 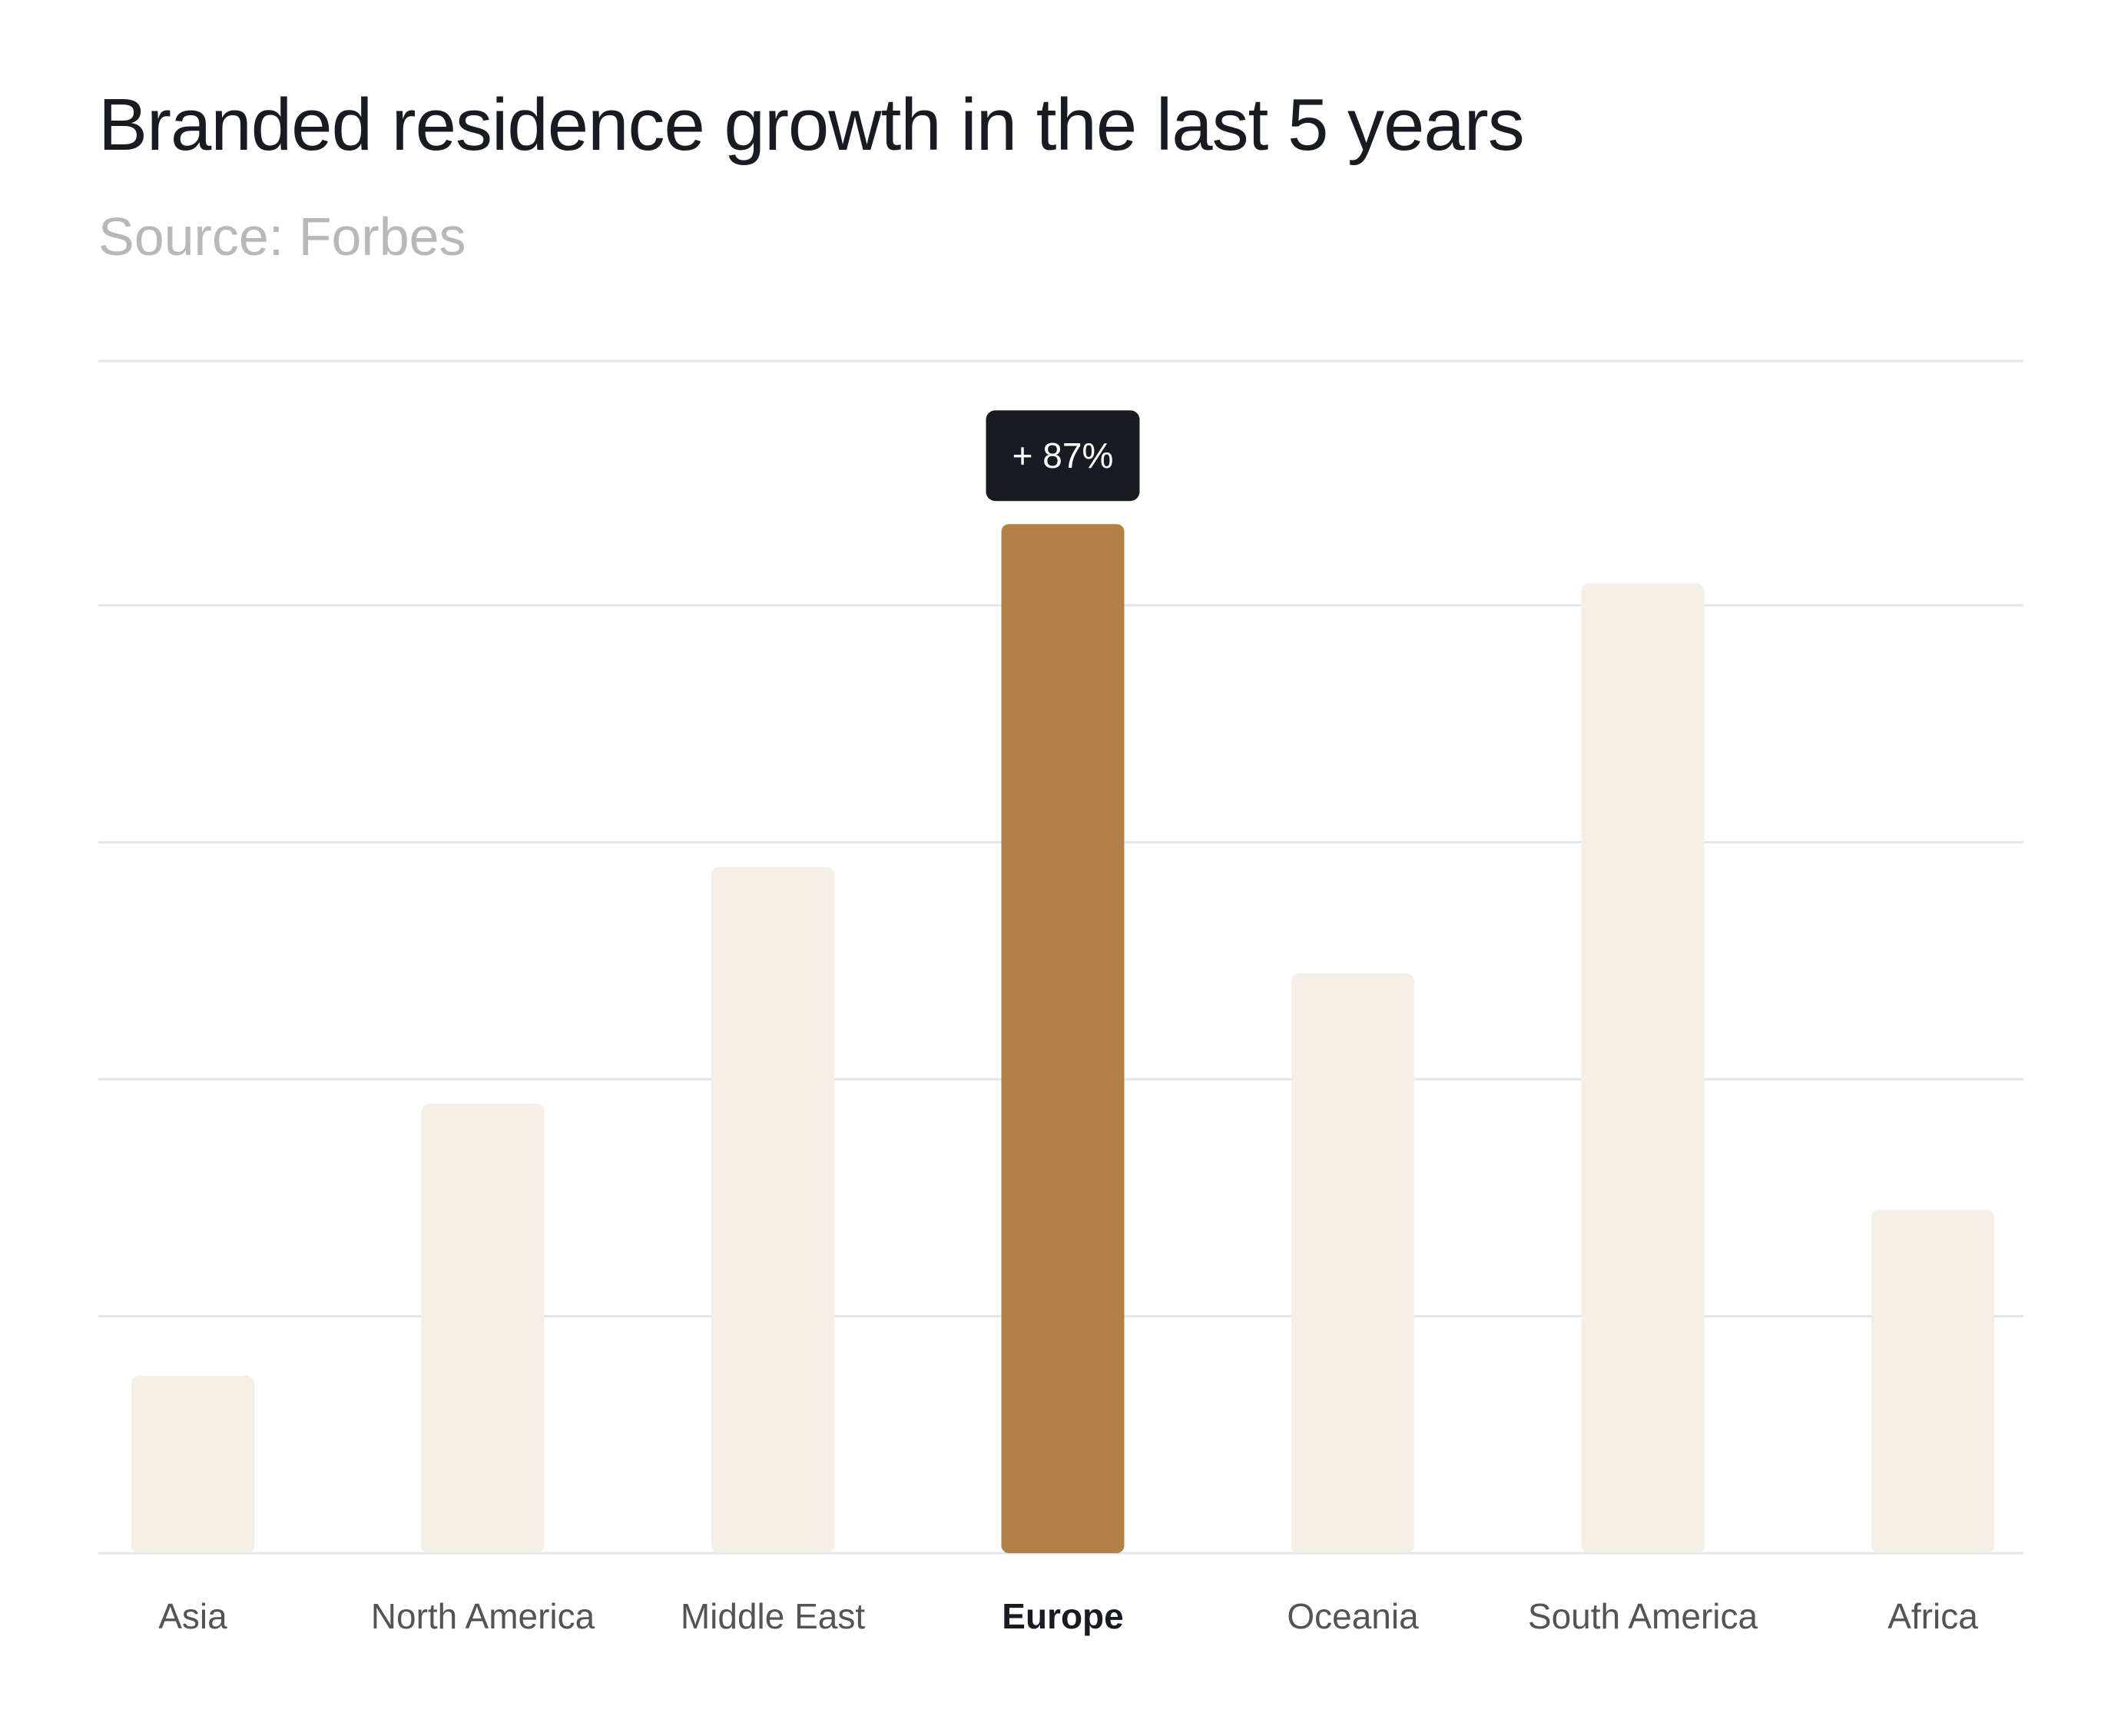 I want to click on chart-subtitle: Source: Forbes, so click(x=282, y=237).